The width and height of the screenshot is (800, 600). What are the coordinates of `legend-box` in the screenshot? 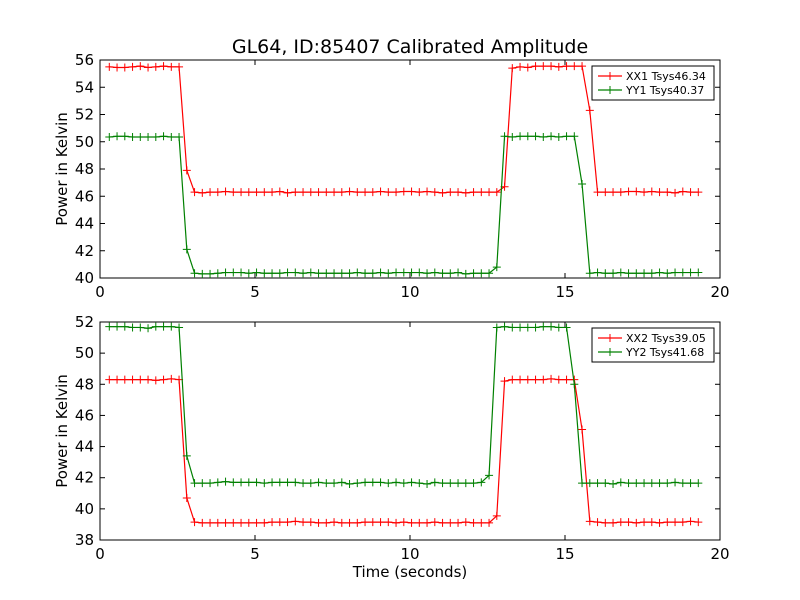 It's located at (653, 83).